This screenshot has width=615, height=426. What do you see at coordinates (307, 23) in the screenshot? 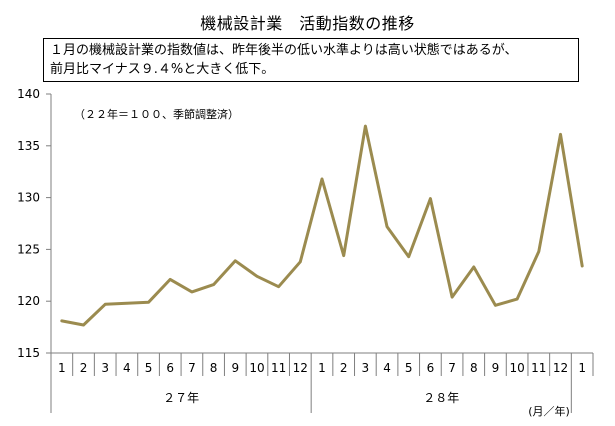
I see `chart-title: 機械設計業 活動指数の推移` at bounding box center [307, 23].